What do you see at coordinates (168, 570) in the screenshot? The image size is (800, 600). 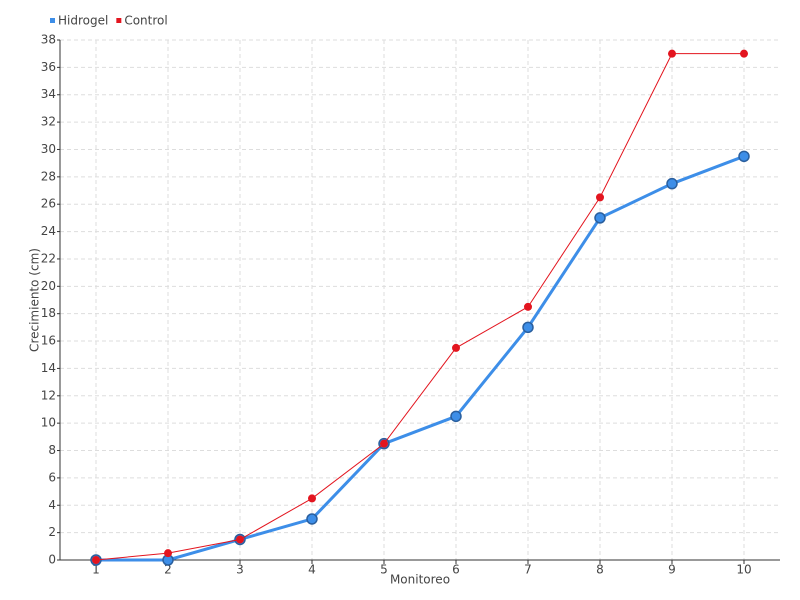 I see `x-tick-label: 2` at bounding box center [168, 570].